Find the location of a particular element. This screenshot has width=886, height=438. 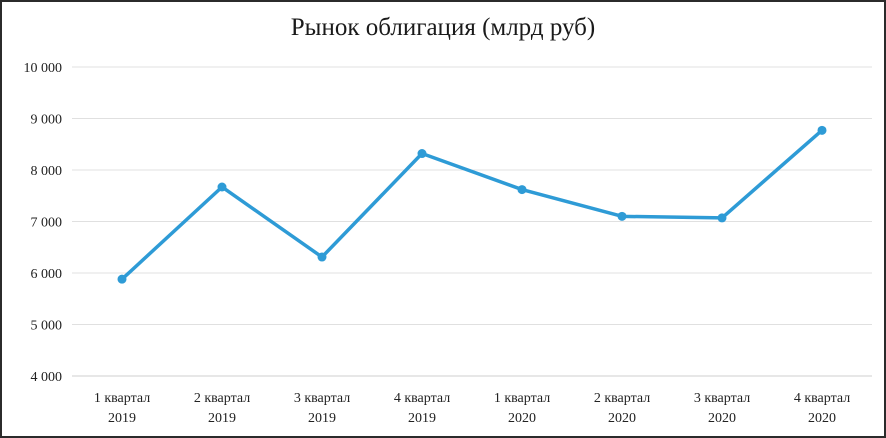

y-tick-label: 7 000 is located at coordinates (47, 223).